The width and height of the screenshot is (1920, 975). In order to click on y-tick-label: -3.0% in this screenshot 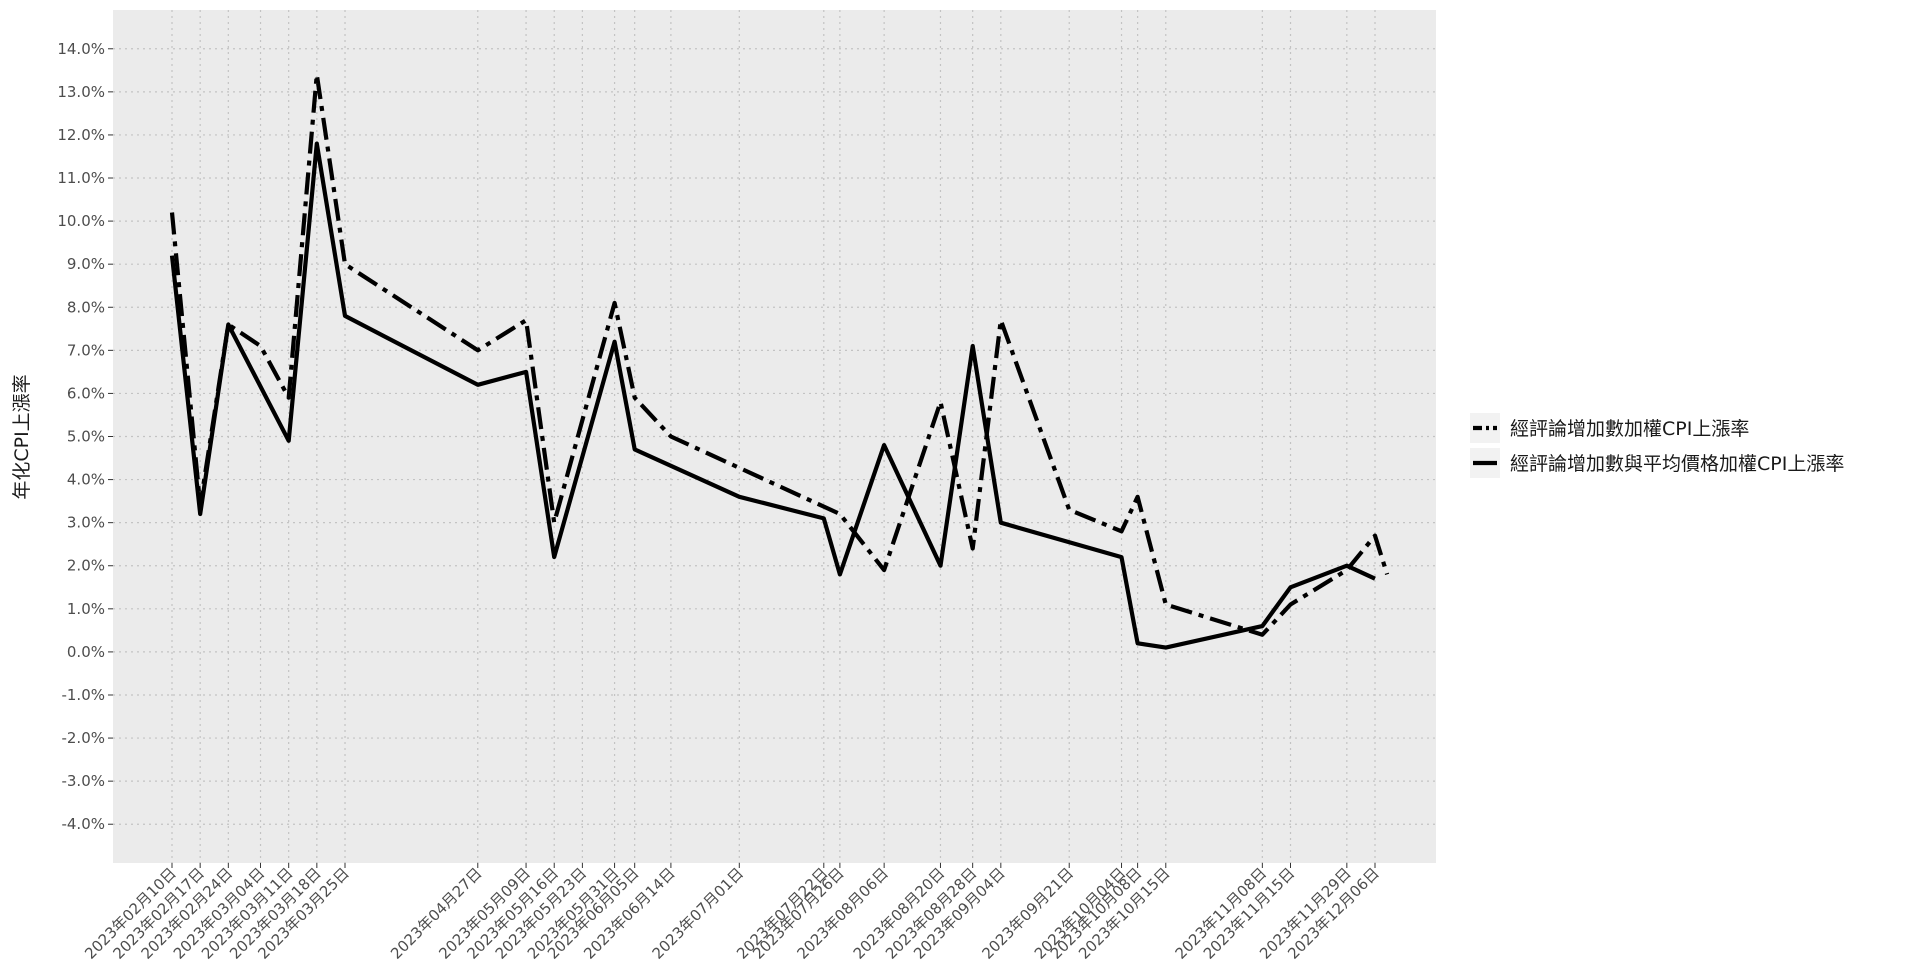, I will do `click(83, 781)`.